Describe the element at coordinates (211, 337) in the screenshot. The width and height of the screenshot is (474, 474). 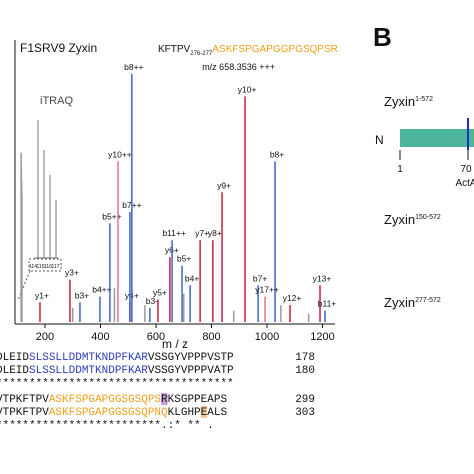
I see `x-tick-label: 800` at that location.